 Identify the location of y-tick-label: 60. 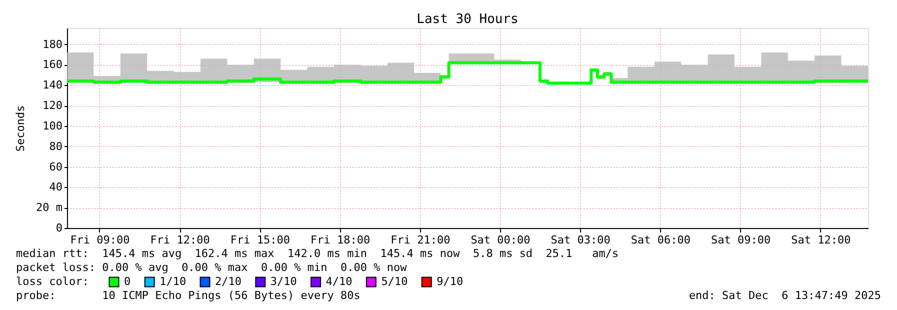
(55, 167).